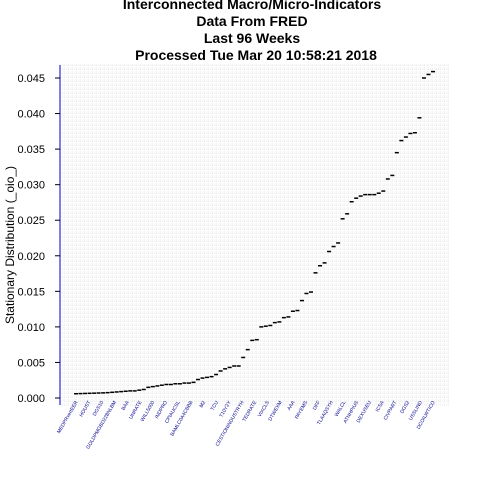 This screenshot has width=480, height=480. I want to click on y-tick-label: 0.020, so click(31, 257).